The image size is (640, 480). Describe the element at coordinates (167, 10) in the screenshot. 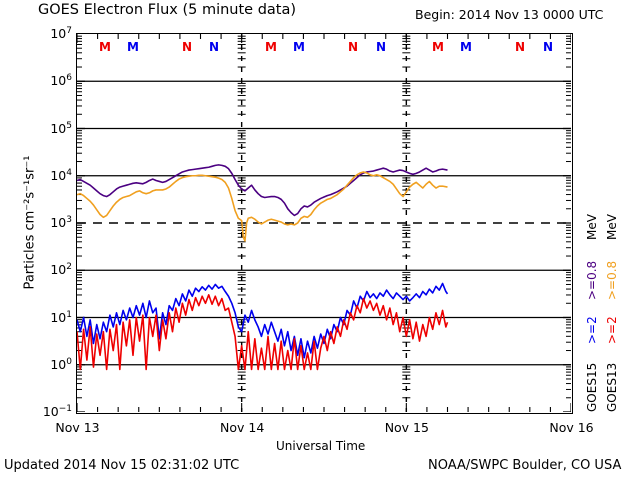

I see `page-title: GOES Electron Flux (5 minute data)` at that location.